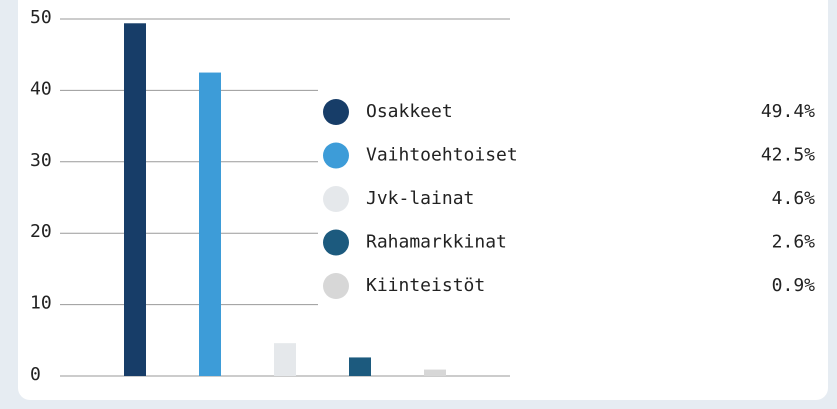 The image size is (837, 409). Describe the element at coordinates (794, 242) in the screenshot. I see `legend-value: 2.6%` at that location.